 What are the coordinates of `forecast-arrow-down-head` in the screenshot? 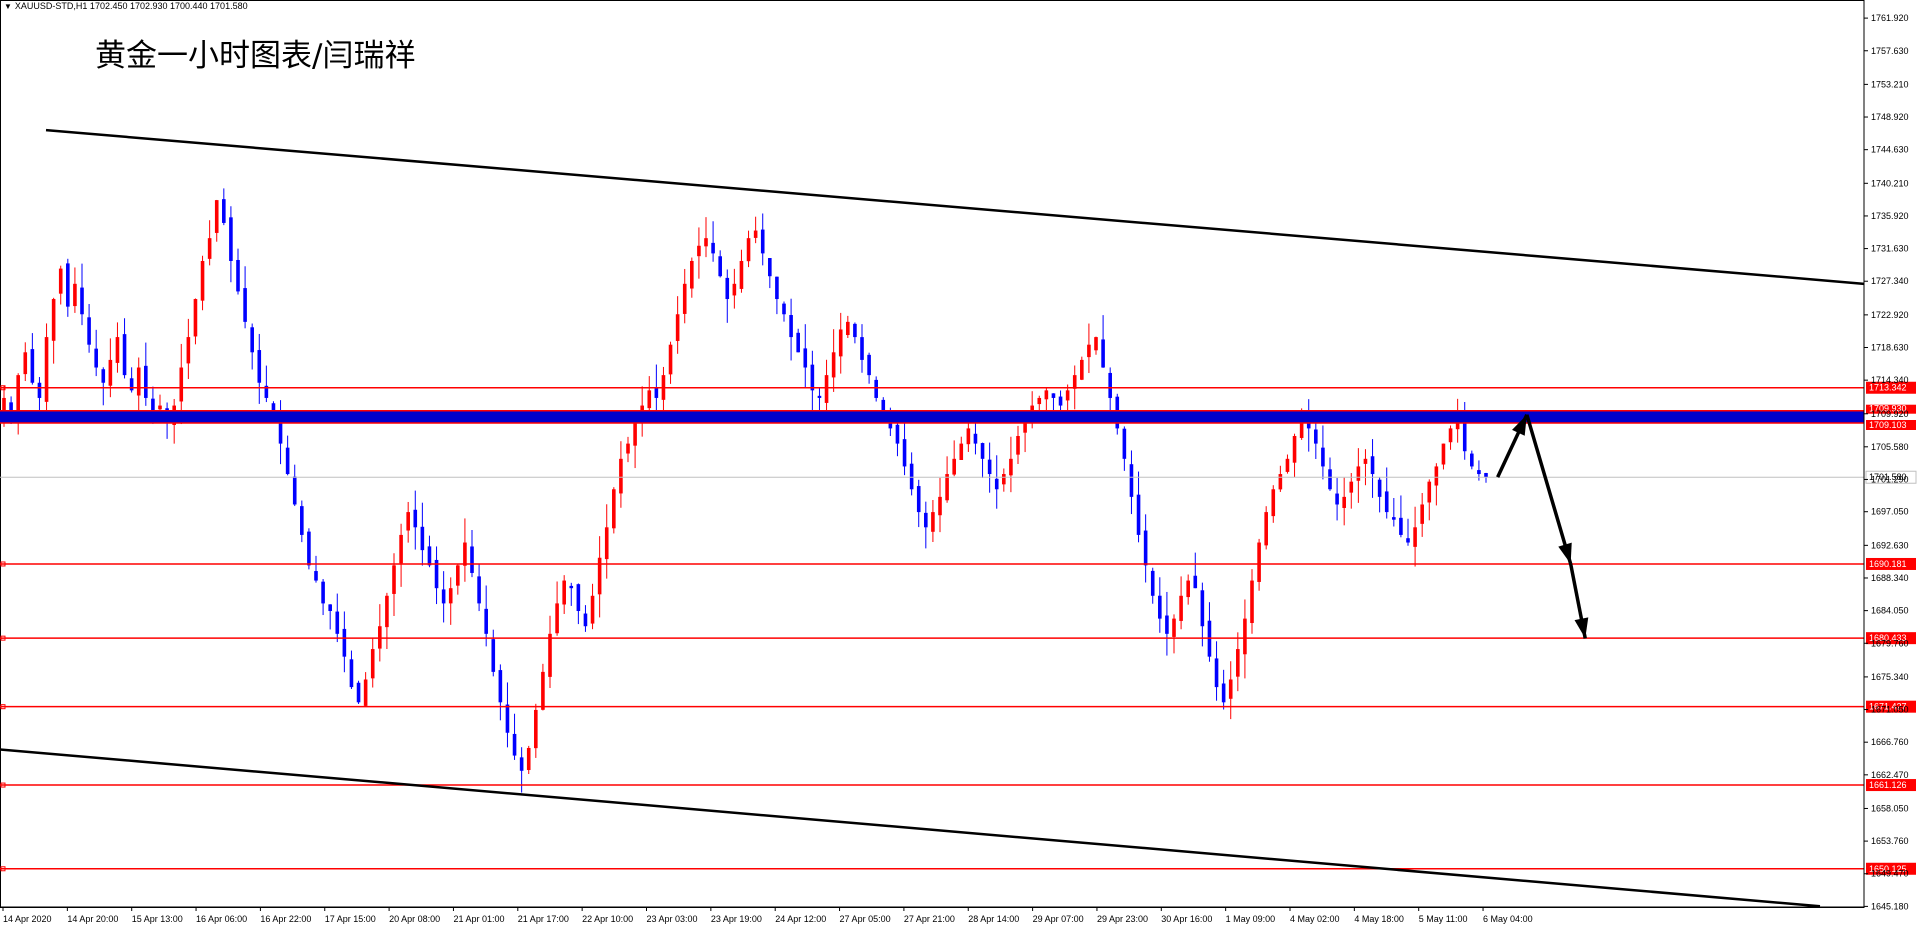 It's located at (1565, 553).